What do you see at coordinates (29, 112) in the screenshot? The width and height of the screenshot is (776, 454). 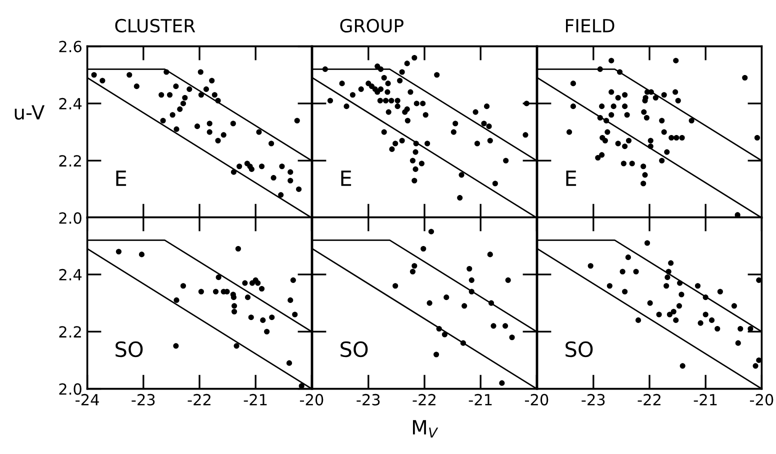 I see `y-axis-title: u-V` at bounding box center [29, 112].